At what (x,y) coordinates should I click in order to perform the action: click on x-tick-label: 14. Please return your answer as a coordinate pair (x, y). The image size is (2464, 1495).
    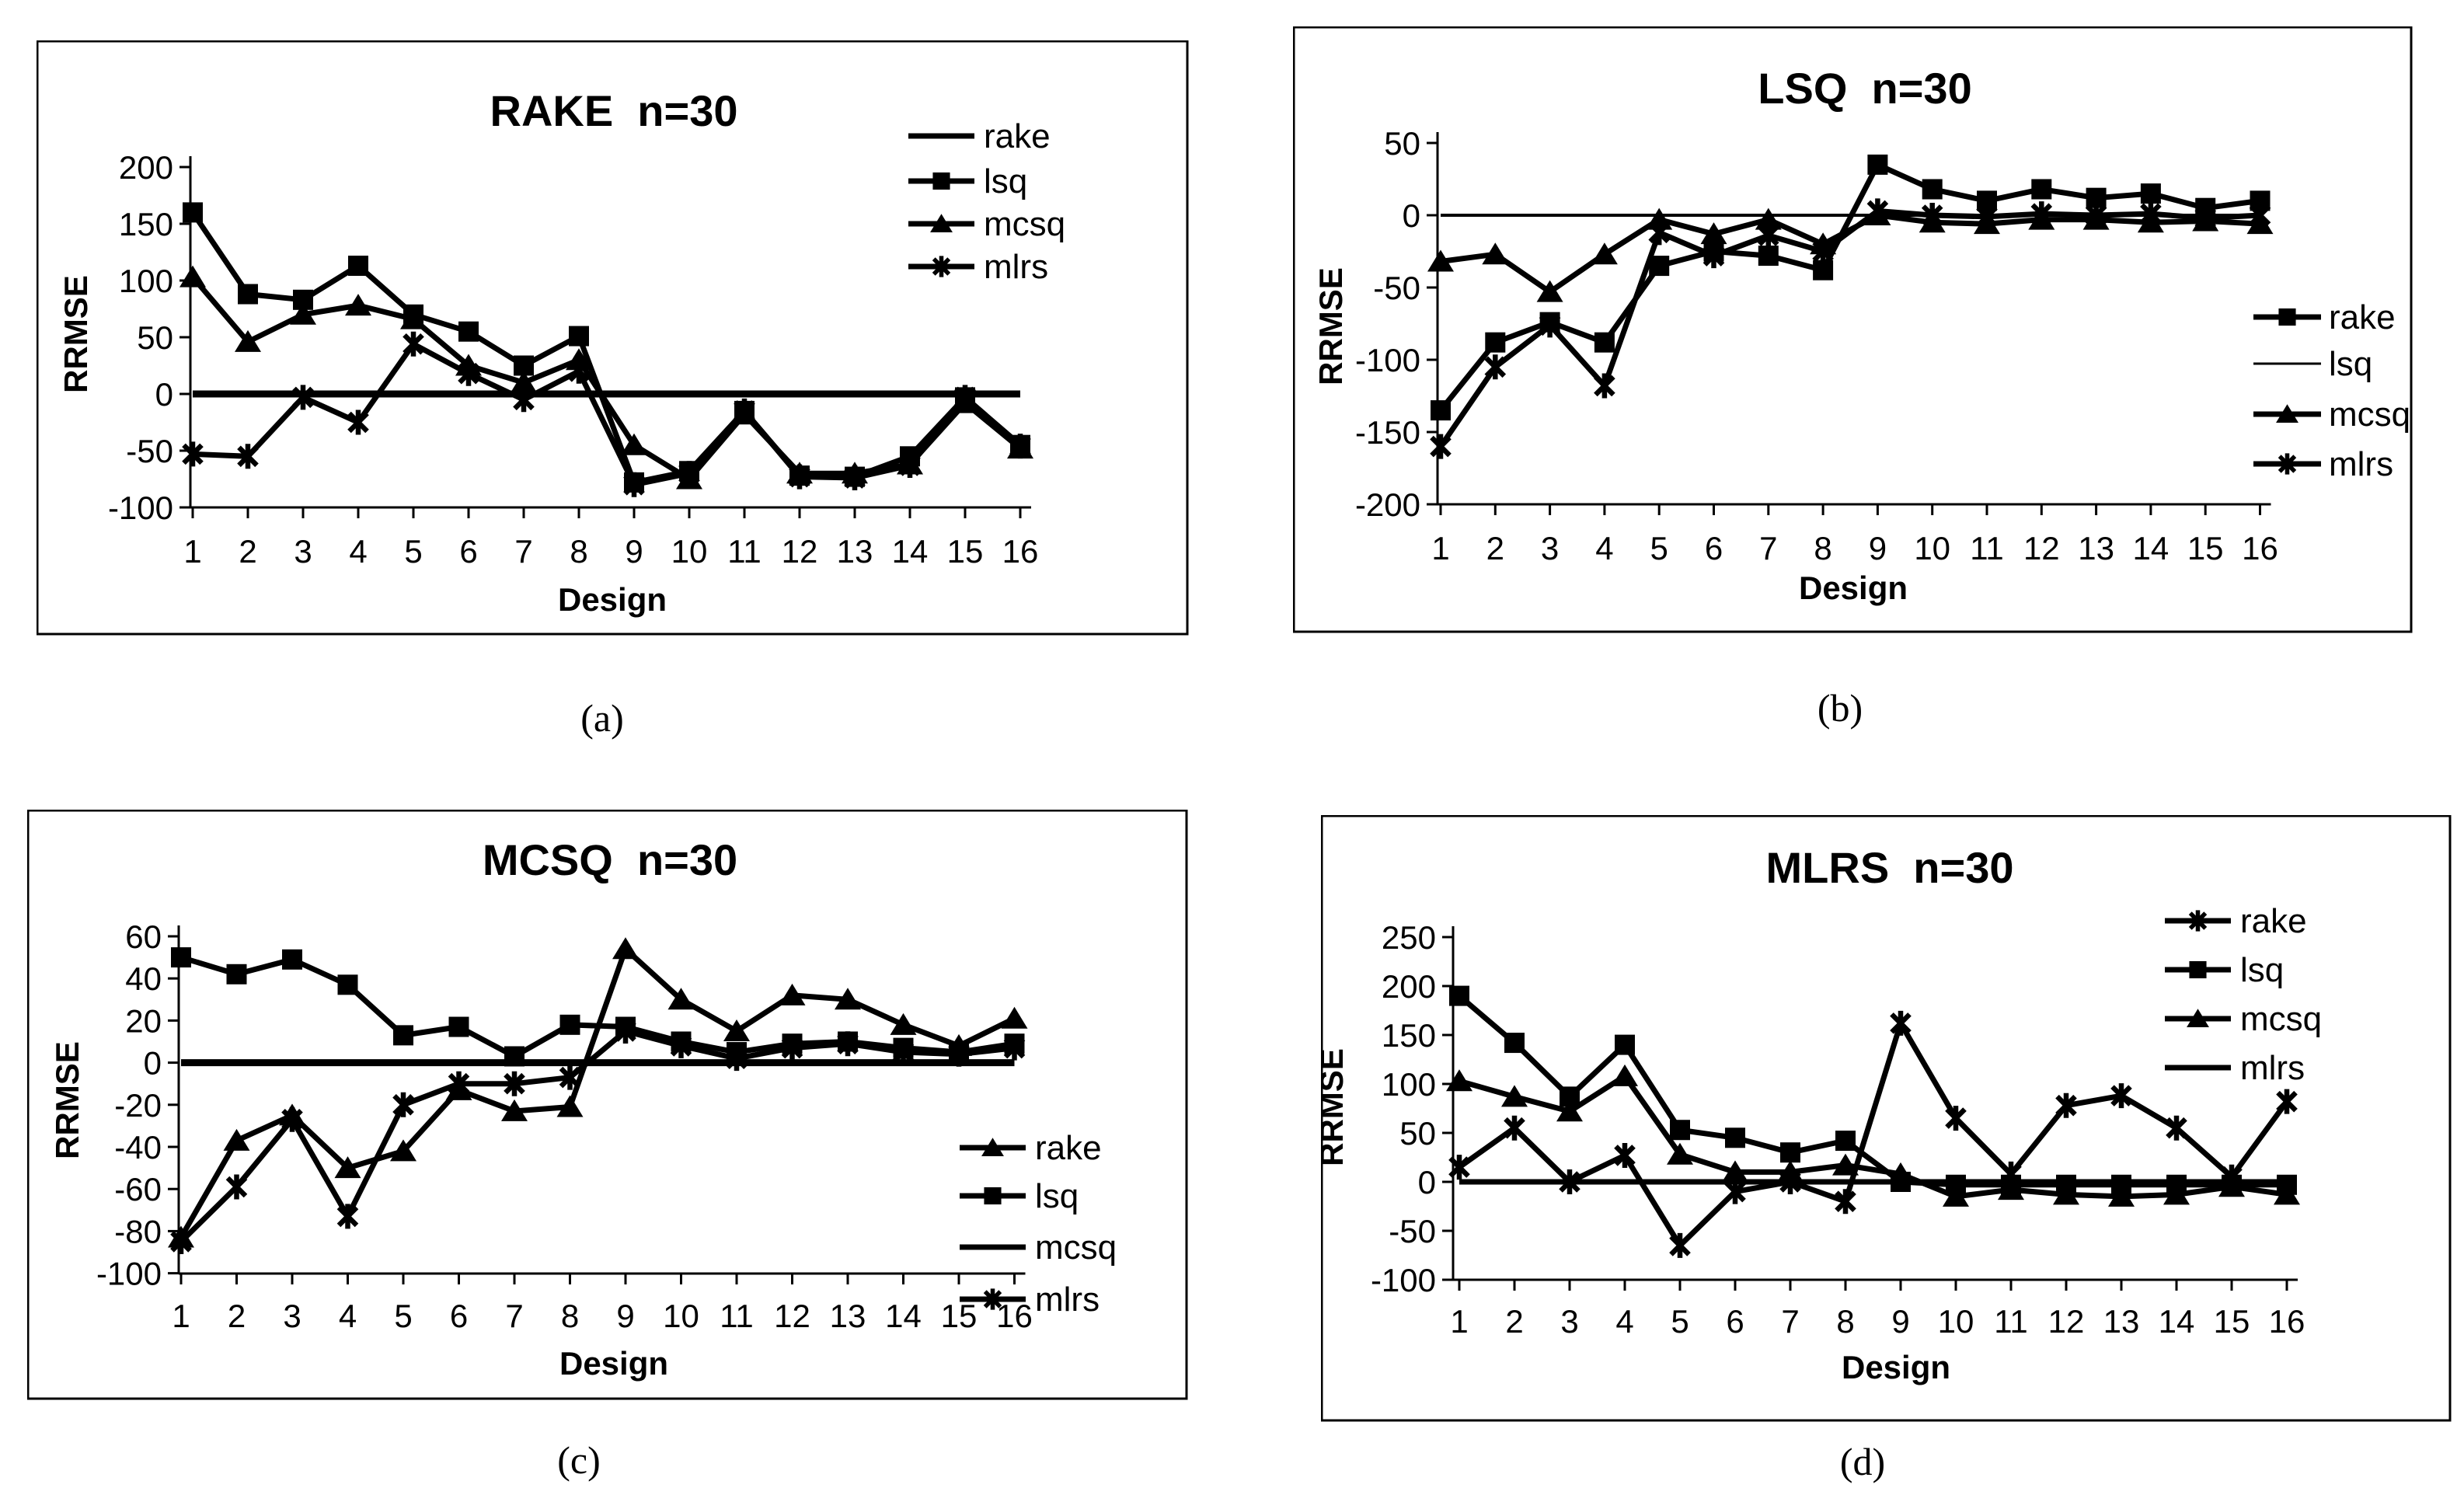
    Looking at the image, I should click on (2151, 548).